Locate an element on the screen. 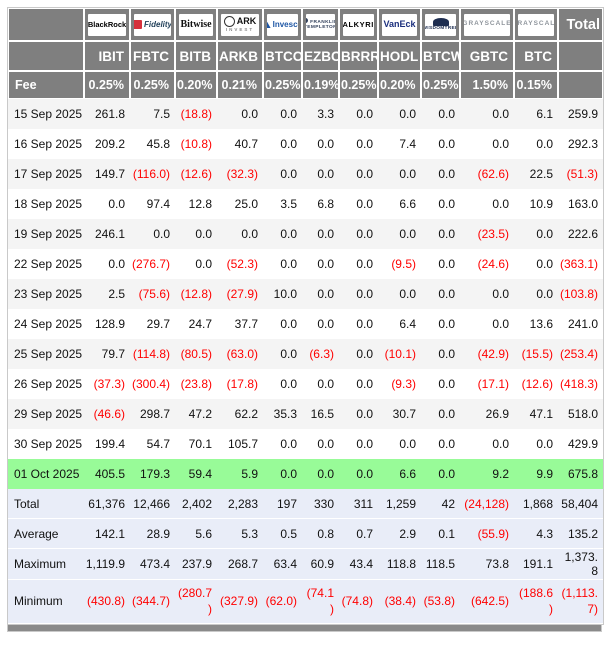 Image resolution: width=609 pixels, height=648 pixels. value-cell: 10.0 is located at coordinates (282, 294).